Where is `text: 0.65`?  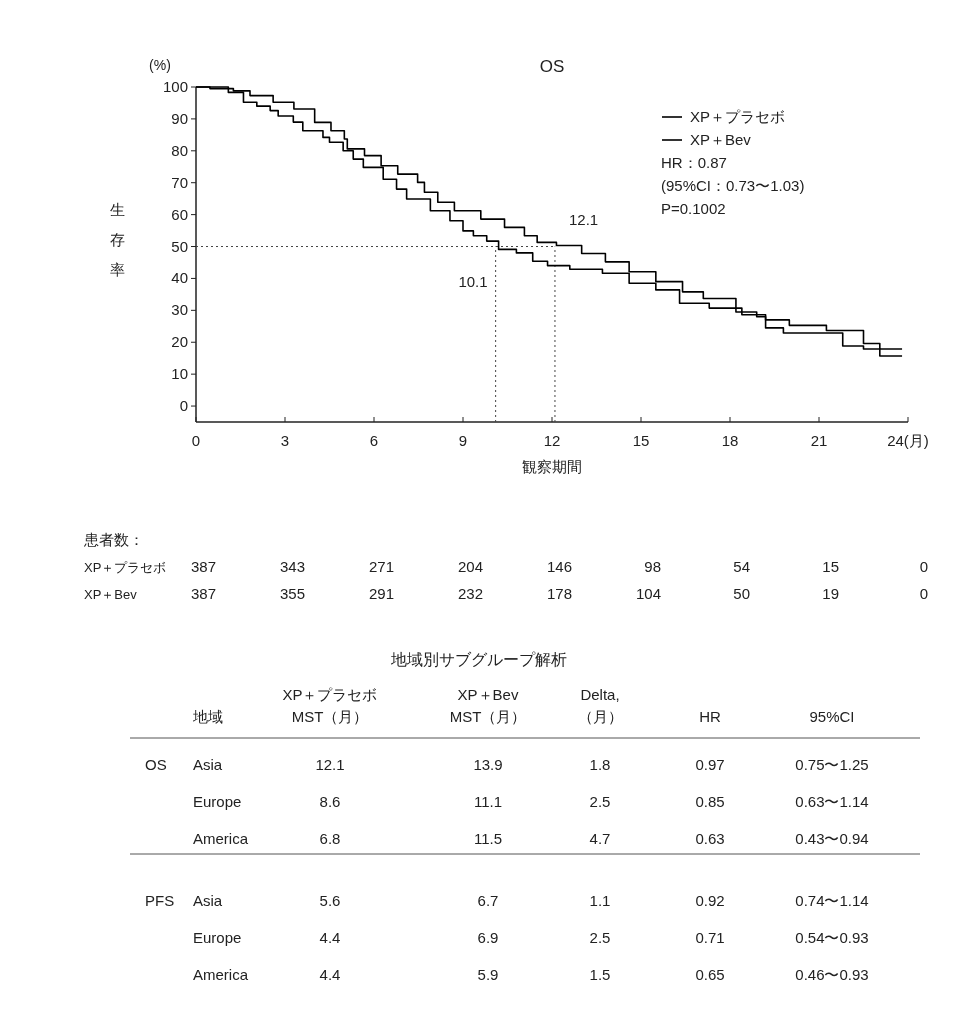 text: 0.65 is located at coordinates (710, 974).